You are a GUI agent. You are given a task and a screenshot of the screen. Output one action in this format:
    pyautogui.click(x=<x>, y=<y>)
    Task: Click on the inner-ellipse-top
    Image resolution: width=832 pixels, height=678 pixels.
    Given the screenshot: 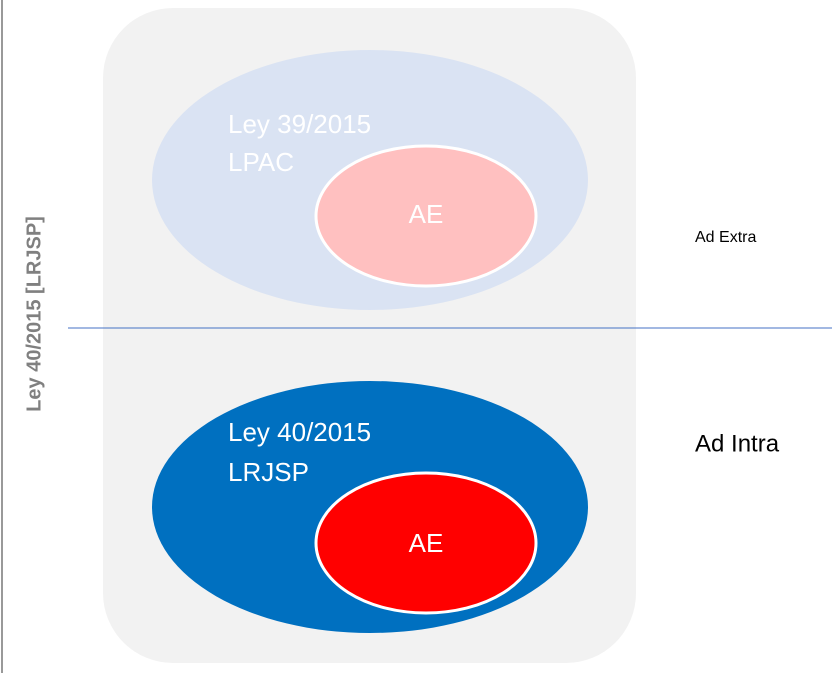 What is the action you would take?
    pyautogui.click(x=426, y=216)
    